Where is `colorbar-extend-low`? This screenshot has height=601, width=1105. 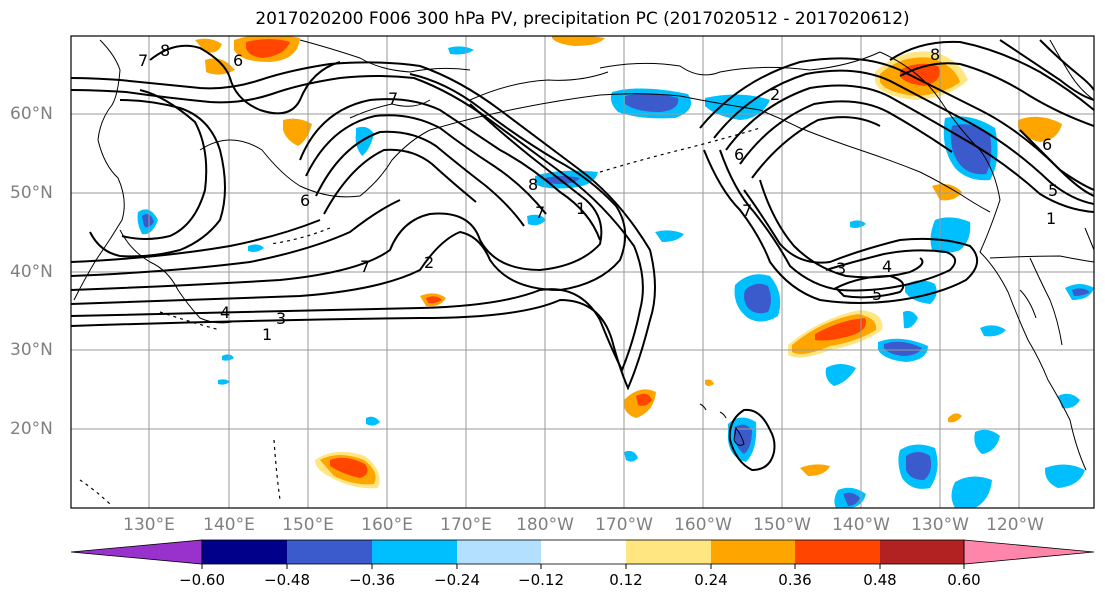 colorbar-extend-low is located at coordinates (136, 552).